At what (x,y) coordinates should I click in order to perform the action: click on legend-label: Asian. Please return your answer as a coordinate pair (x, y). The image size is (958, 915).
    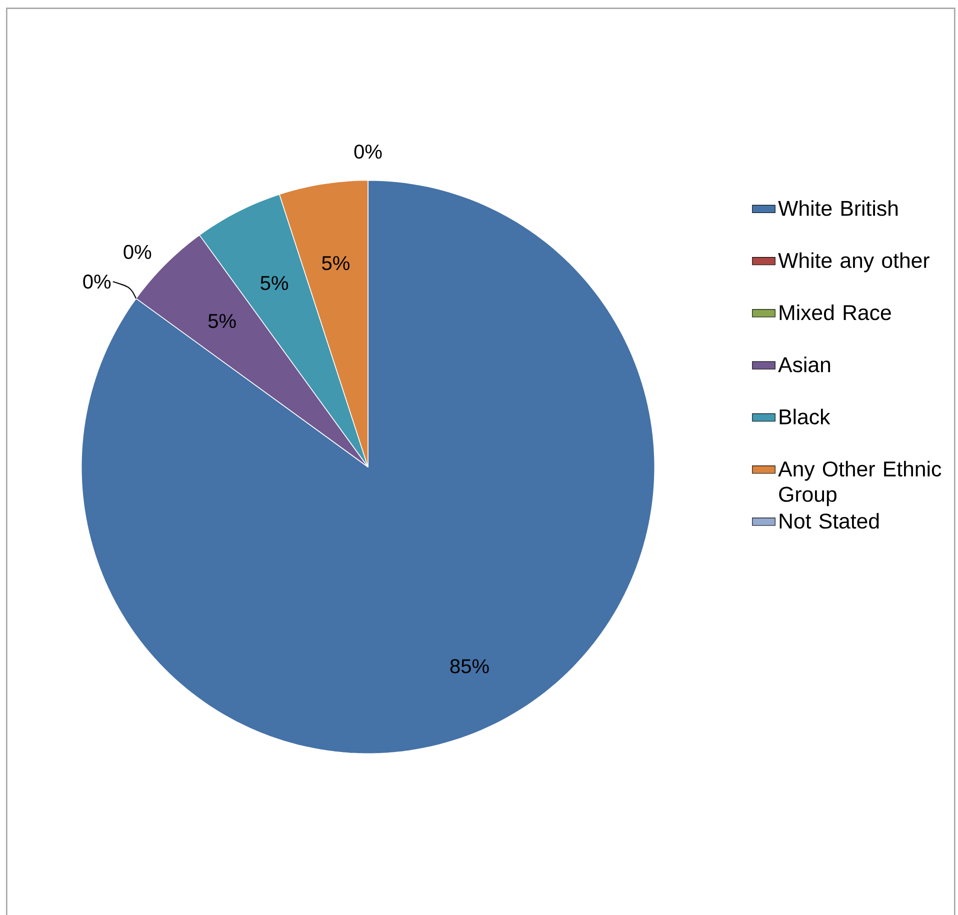
    Looking at the image, I should click on (804, 364).